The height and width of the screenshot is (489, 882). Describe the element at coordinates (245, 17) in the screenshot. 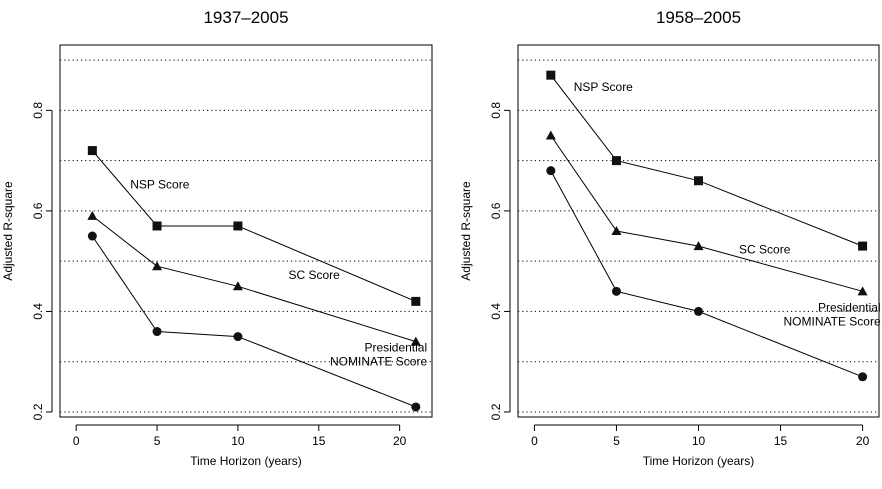

I see `chart-title: 1937–2005` at that location.